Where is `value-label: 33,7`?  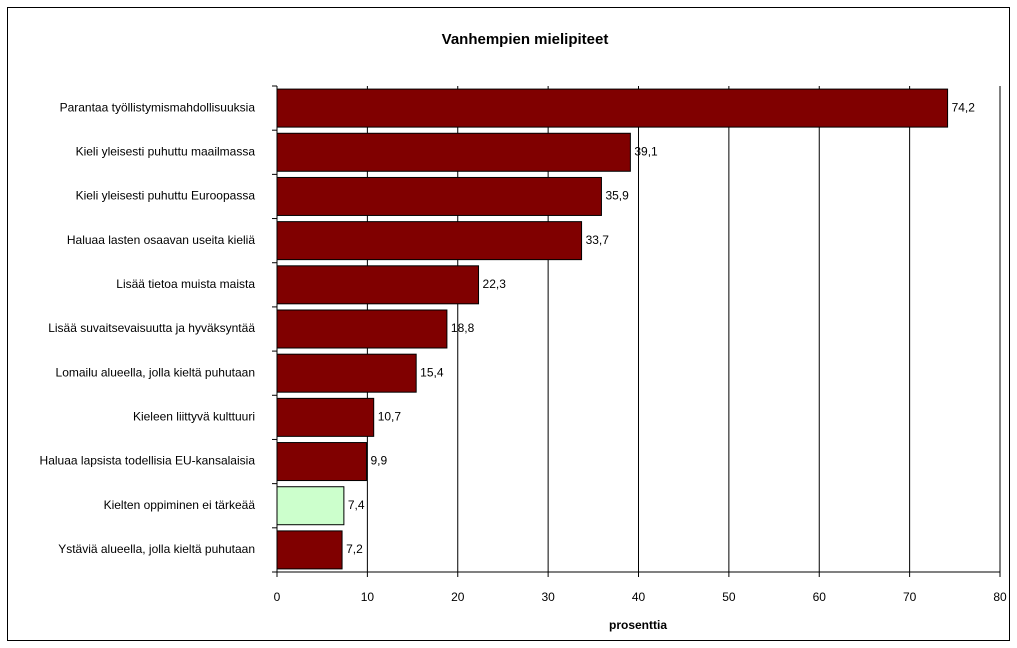
value-label: 33,7 is located at coordinates (598, 240).